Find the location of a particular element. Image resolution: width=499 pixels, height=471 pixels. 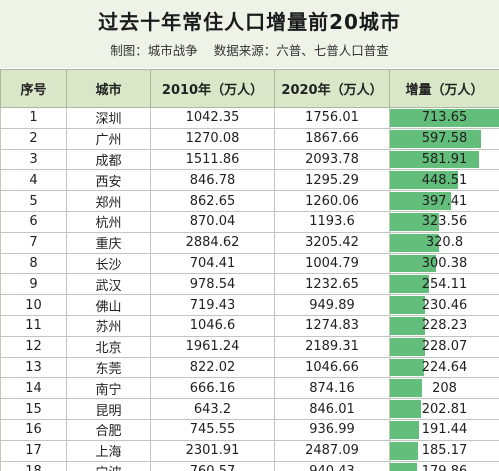

table-row: 13 东莞 822.02 1046.66 224.64 is located at coordinates (249, 367).